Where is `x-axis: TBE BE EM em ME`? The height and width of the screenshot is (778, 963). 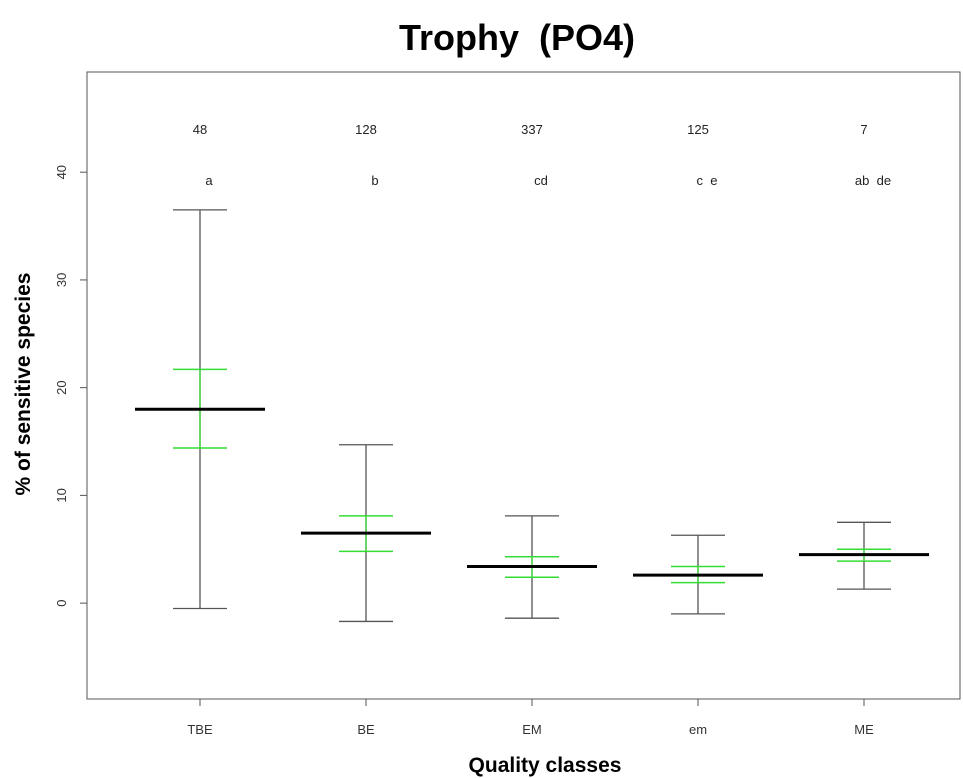 x-axis: TBE BE EM em ME is located at coordinates (530, 718).